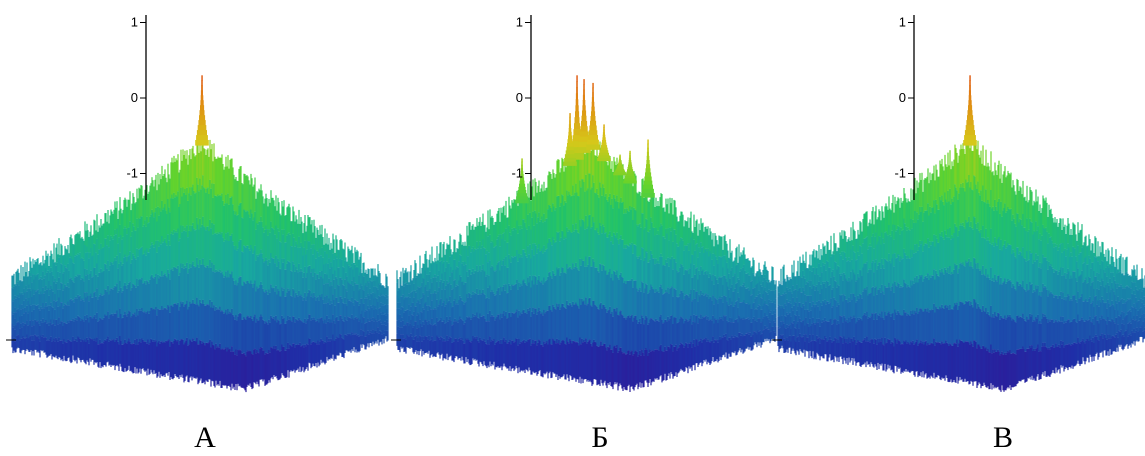 This screenshot has height=456, width=1145. Describe the element at coordinates (461, 178) in the screenshot. I see `panel-b-axis: 1 0 -1` at that location.